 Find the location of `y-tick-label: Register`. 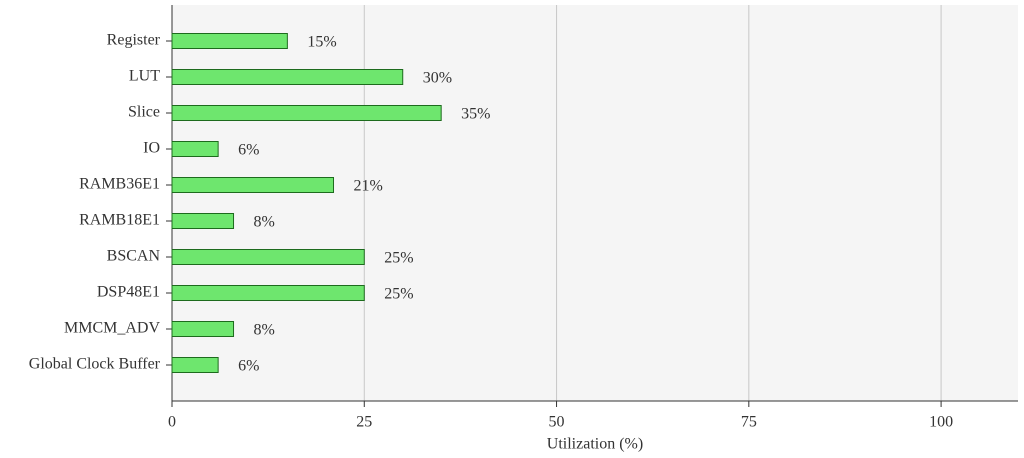

y-tick-label: Register is located at coordinates (134, 40).